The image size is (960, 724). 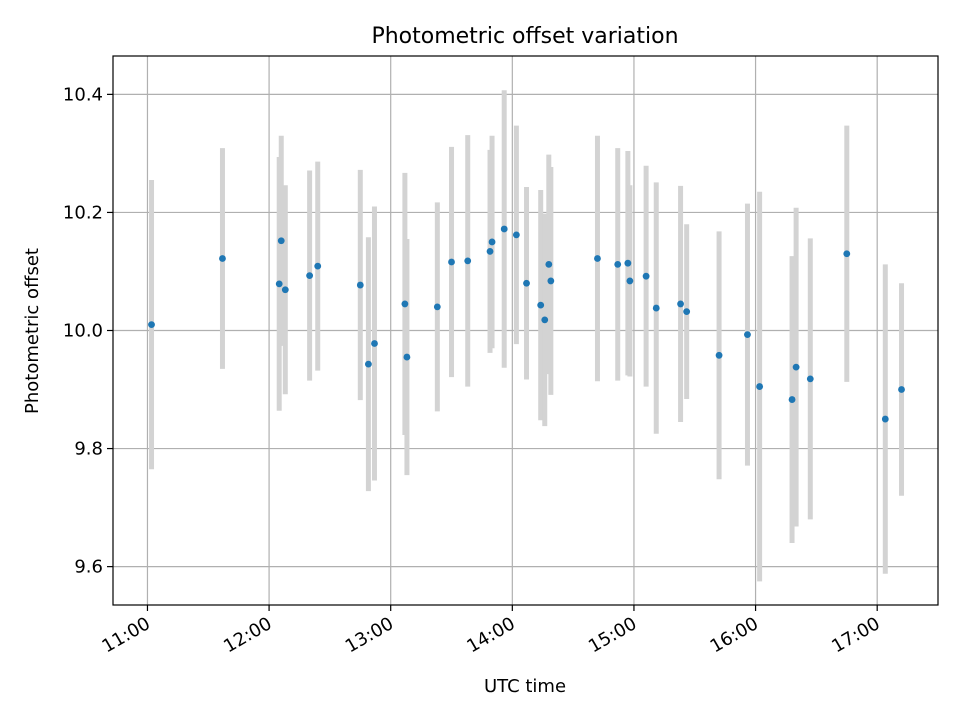 What do you see at coordinates (524, 36) in the screenshot?
I see `chart-title: Photometric offset variation` at bounding box center [524, 36].